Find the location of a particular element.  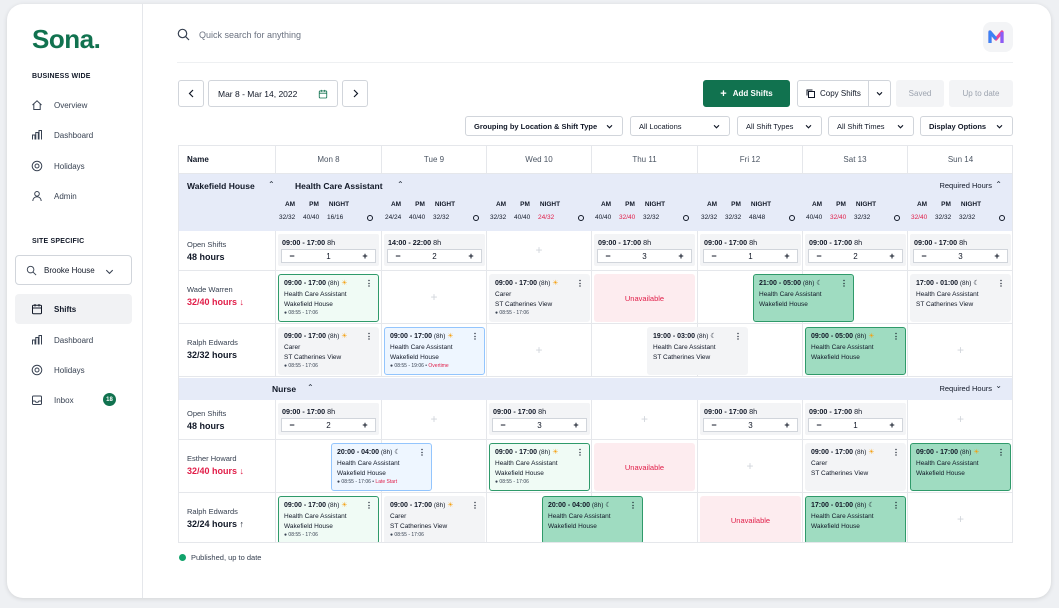

nav-holidays: Holidays is located at coordinates (73, 166).